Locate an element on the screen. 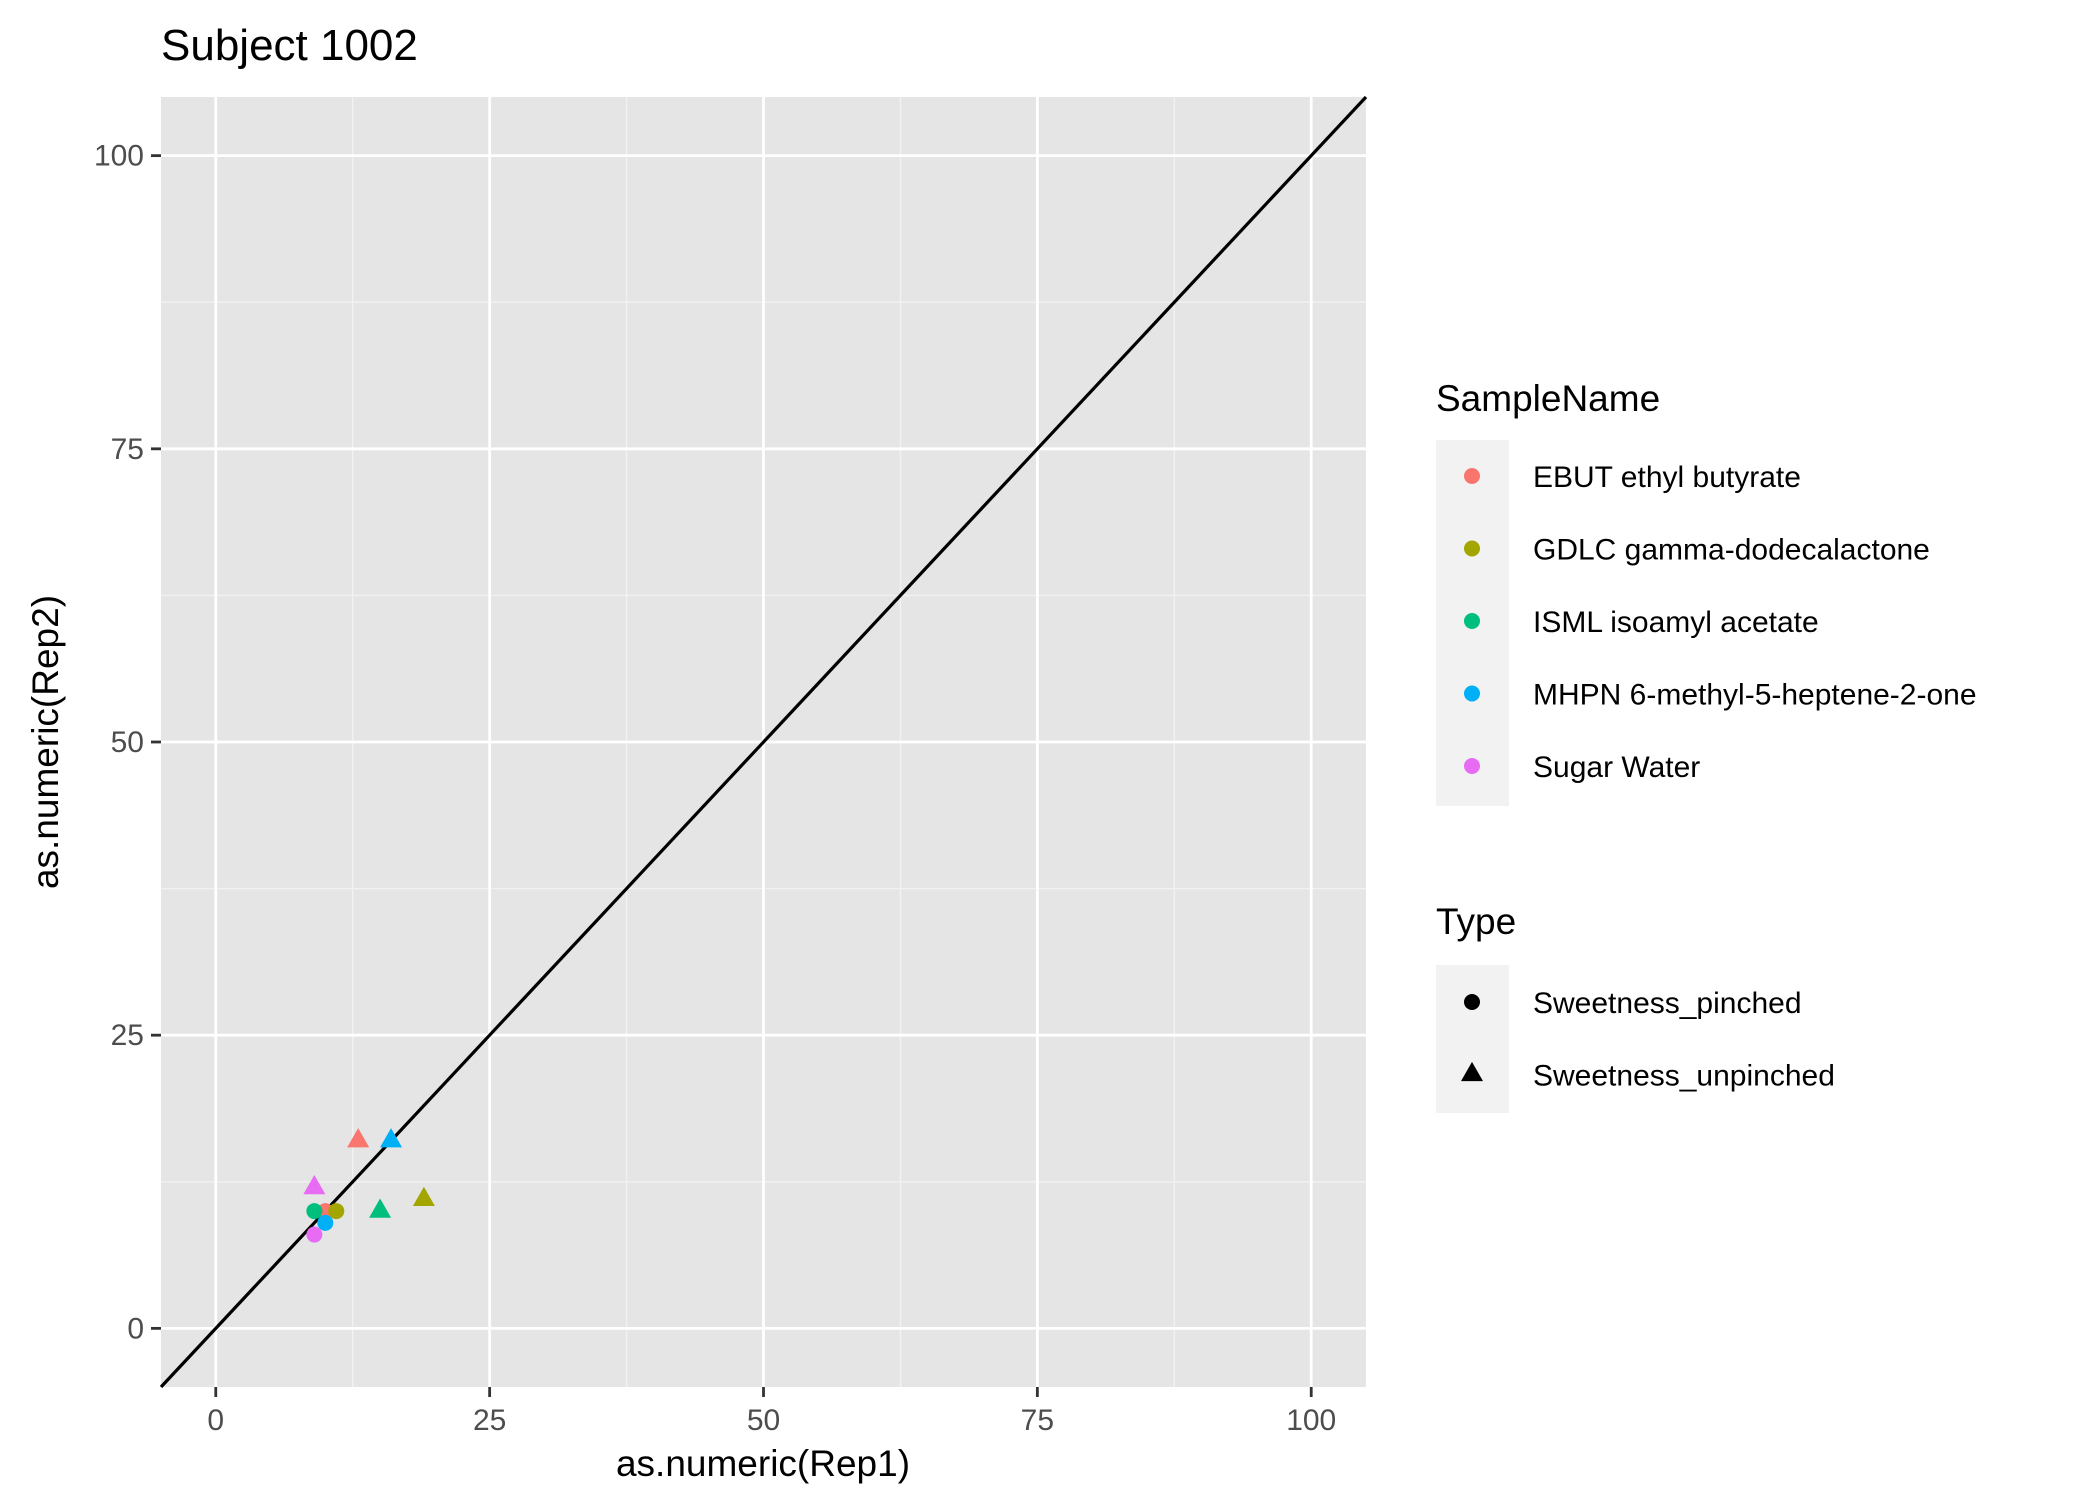 The height and width of the screenshot is (1500, 2100). x-axis-title: as.numeric(Rep1) is located at coordinates (763, 1463).